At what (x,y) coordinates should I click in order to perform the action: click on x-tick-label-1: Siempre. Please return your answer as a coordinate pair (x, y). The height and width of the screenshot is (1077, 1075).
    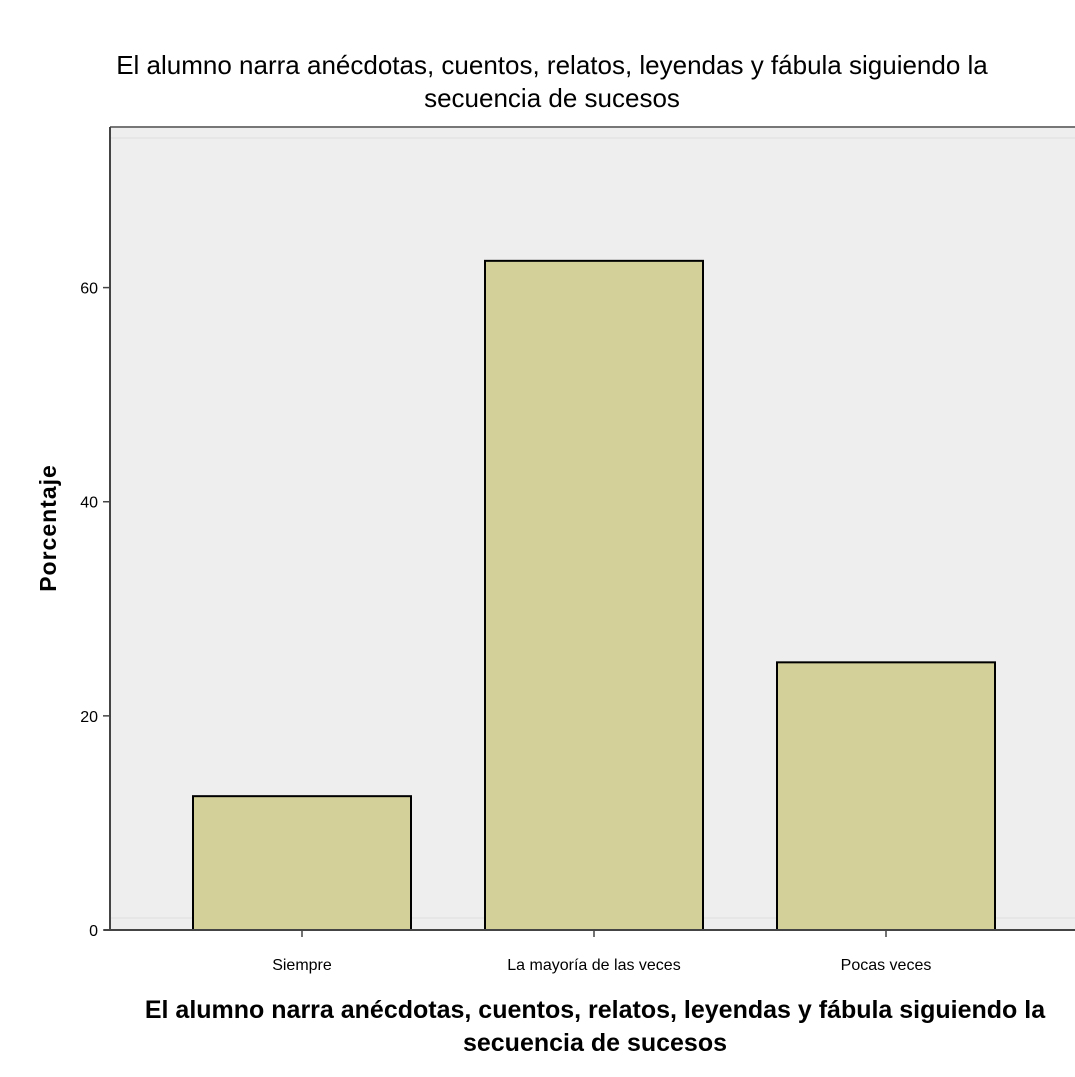
    Looking at the image, I should click on (302, 965).